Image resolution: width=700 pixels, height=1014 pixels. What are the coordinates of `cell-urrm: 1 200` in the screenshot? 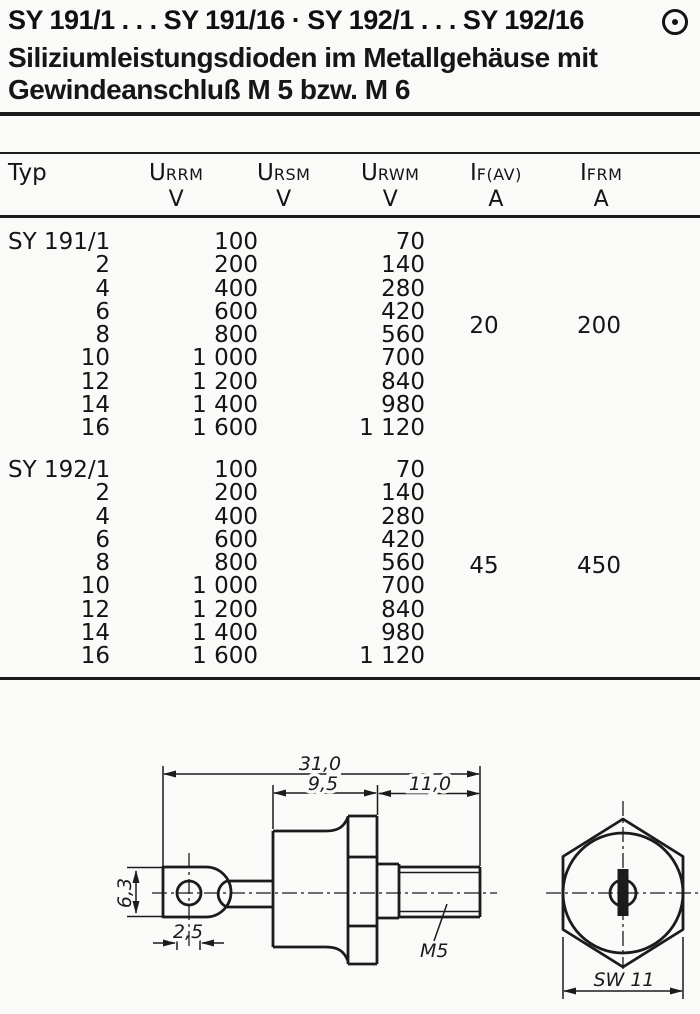 It's located at (225, 381).